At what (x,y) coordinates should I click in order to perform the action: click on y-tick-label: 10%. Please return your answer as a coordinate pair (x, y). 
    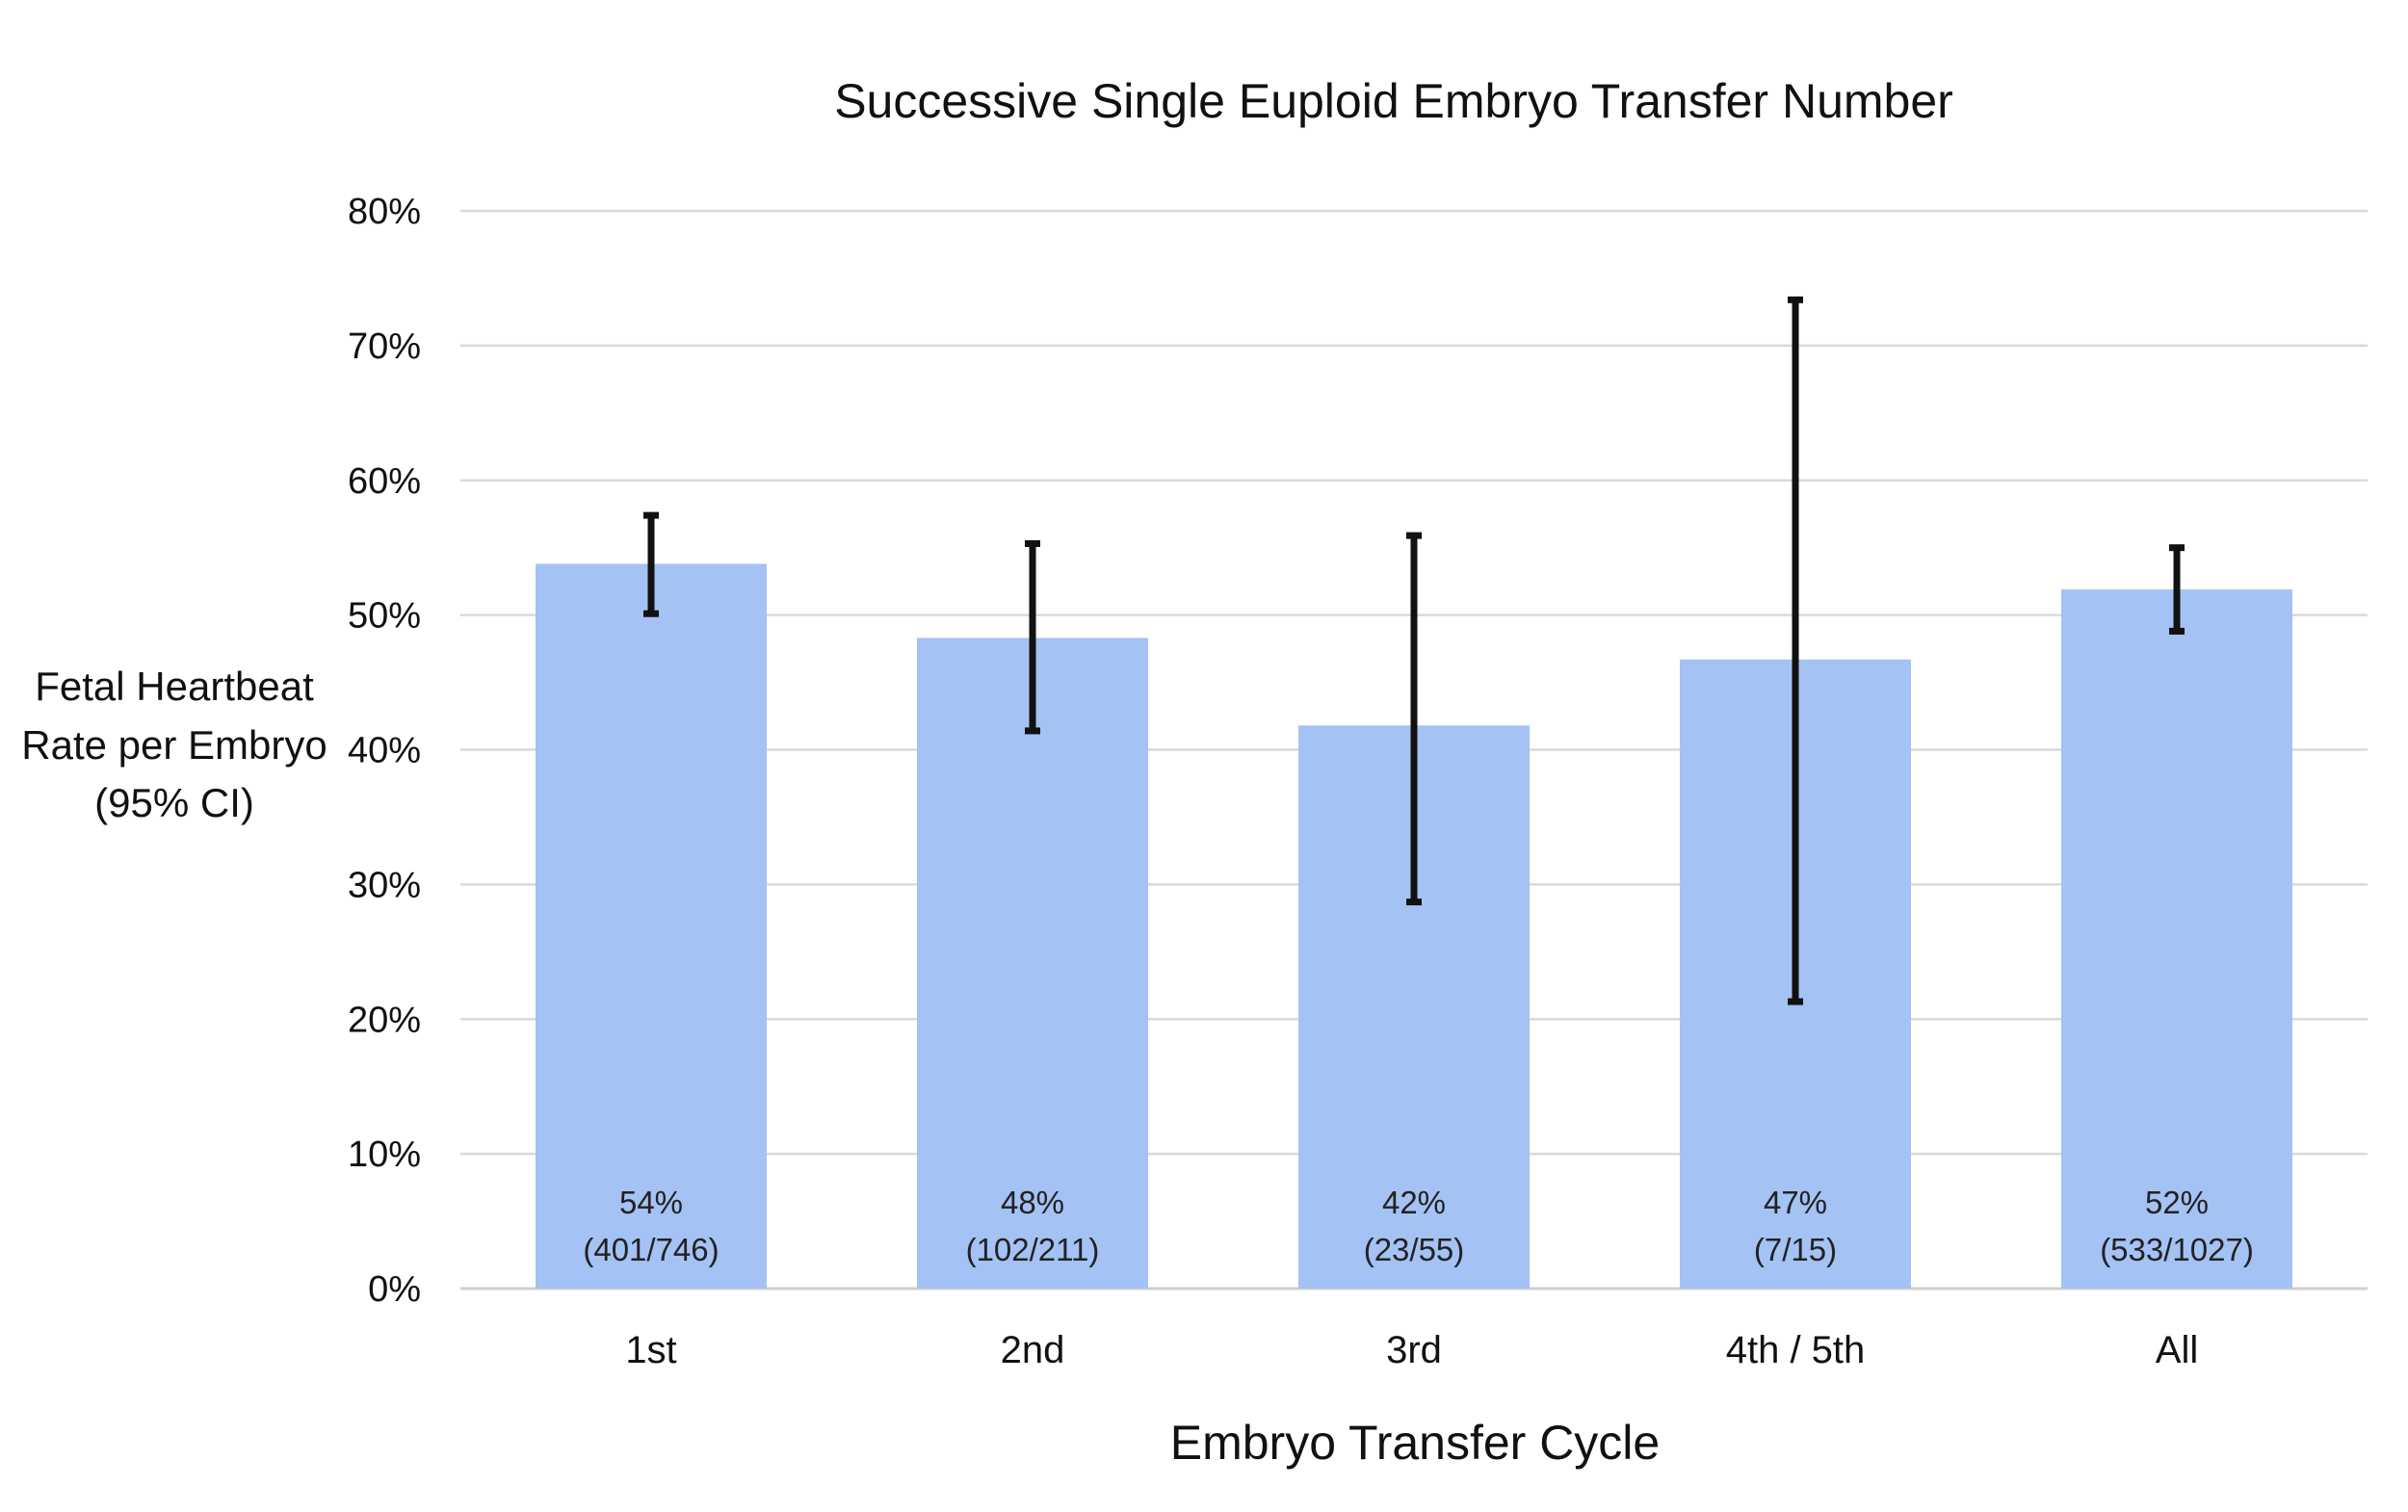
    Looking at the image, I should click on (384, 1154).